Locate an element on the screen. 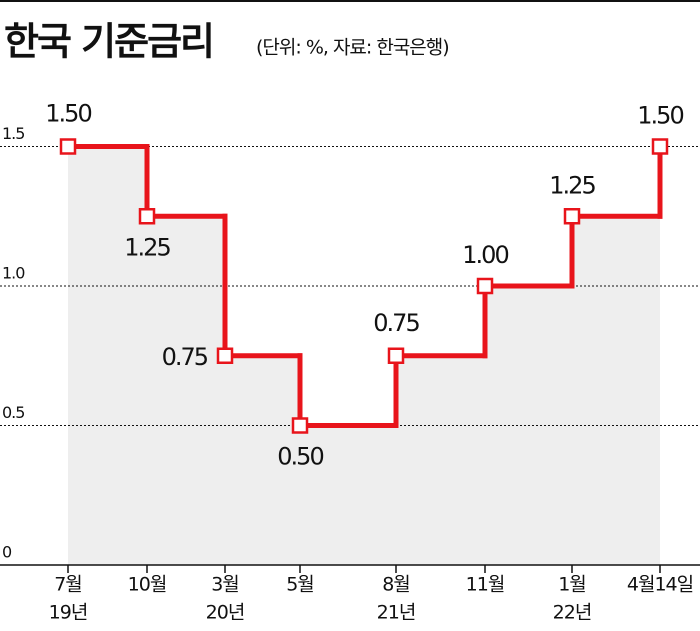 Image resolution: width=700 pixels, height=631 pixels. y-tick-label: 1.0 is located at coordinates (13, 273).